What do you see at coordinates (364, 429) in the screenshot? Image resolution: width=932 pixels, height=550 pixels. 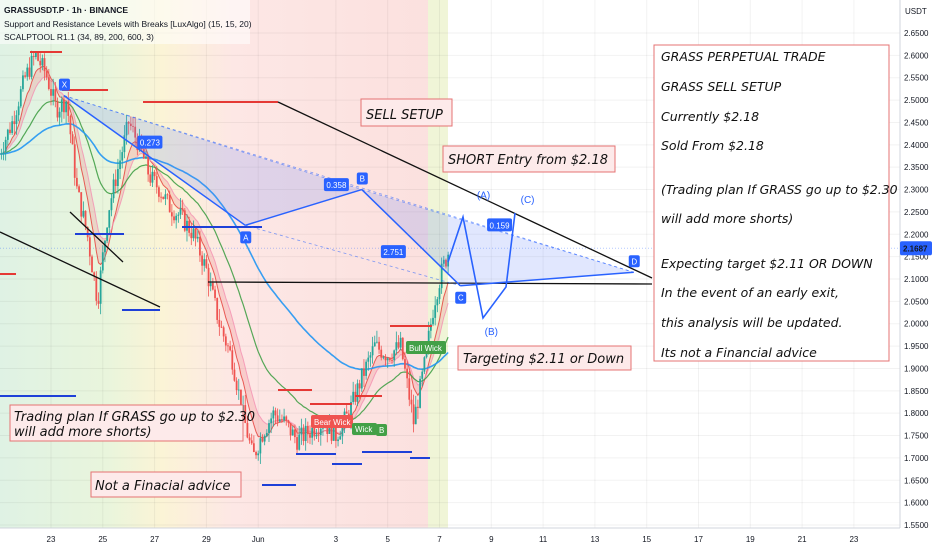 I see `wick-label: Wick` at bounding box center [364, 429].